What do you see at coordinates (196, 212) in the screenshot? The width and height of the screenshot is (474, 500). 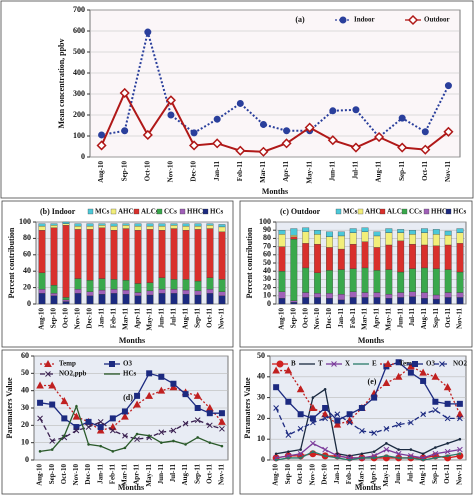 I see `legend-label: HHCs` at bounding box center [196, 212].